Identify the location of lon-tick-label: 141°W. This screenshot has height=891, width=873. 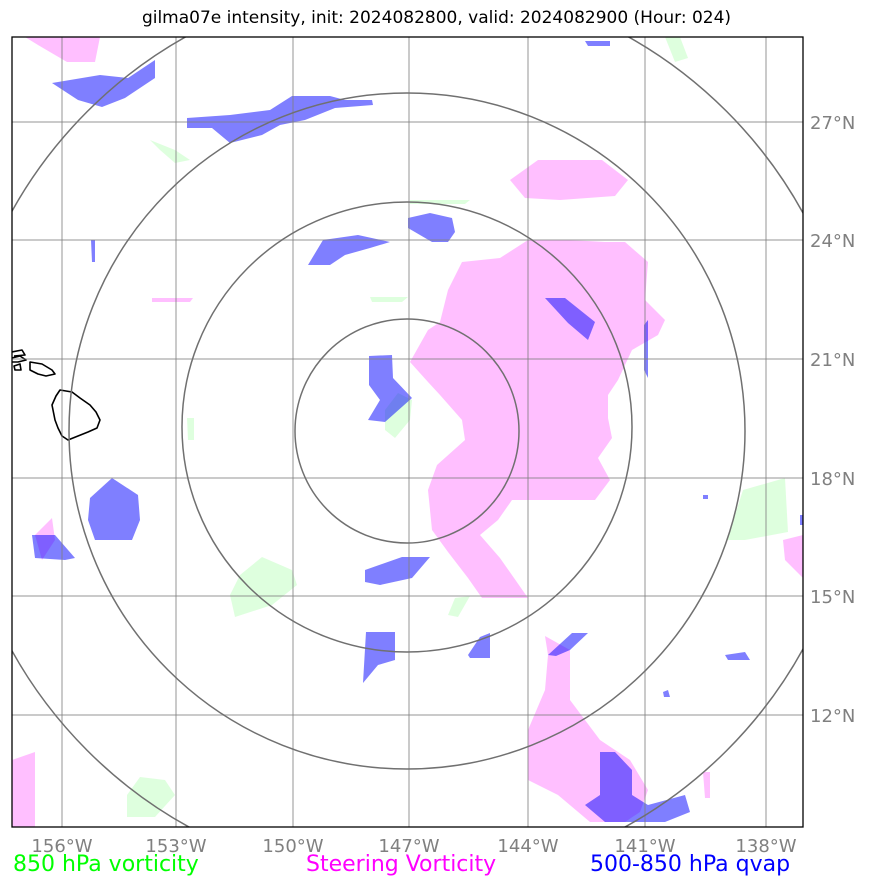
(644, 846).